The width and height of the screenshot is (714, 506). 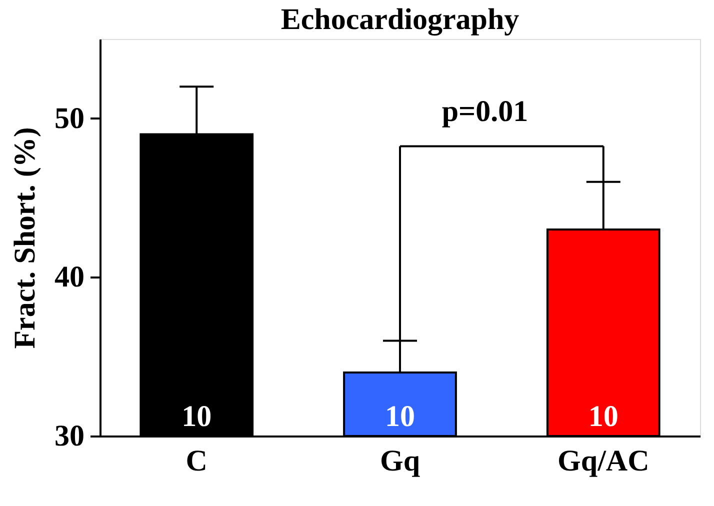 I want to click on y-axis-title: Fract. Short. (%), so click(x=25, y=238).